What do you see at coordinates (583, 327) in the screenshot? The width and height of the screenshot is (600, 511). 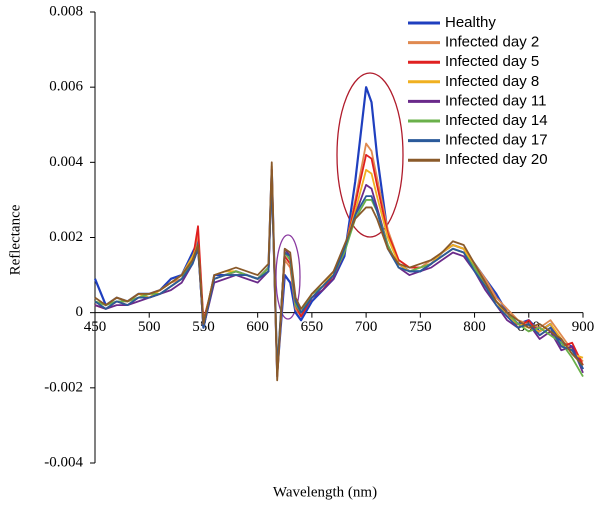 I see `x-tick-label: 900` at bounding box center [583, 327].